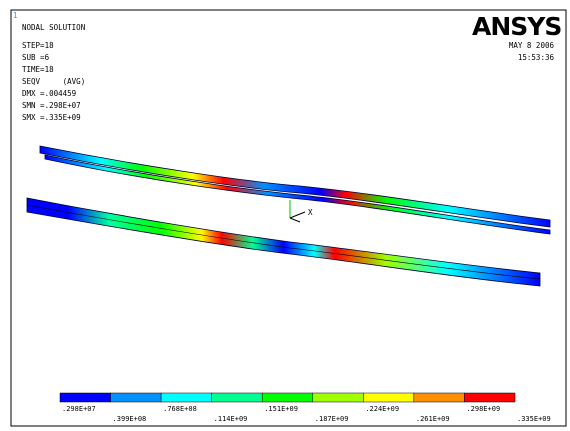 The height and width of the screenshot is (431, 570). What do you see at coordinates (79, 409) in the screenshot?
I see `legend-label: .298E+07` at bounding box center [79, 409].